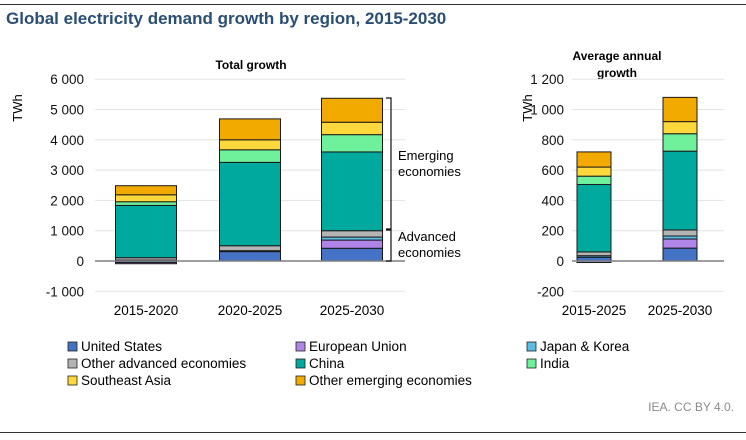  I want to click on bracket-advanced, so click(389, 245).